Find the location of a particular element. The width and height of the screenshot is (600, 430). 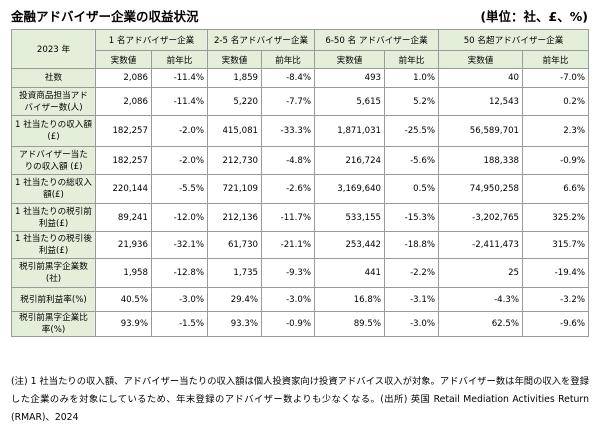

row-label: 1 社当たりの総収入額(£) is located at coordinates (53, 189).